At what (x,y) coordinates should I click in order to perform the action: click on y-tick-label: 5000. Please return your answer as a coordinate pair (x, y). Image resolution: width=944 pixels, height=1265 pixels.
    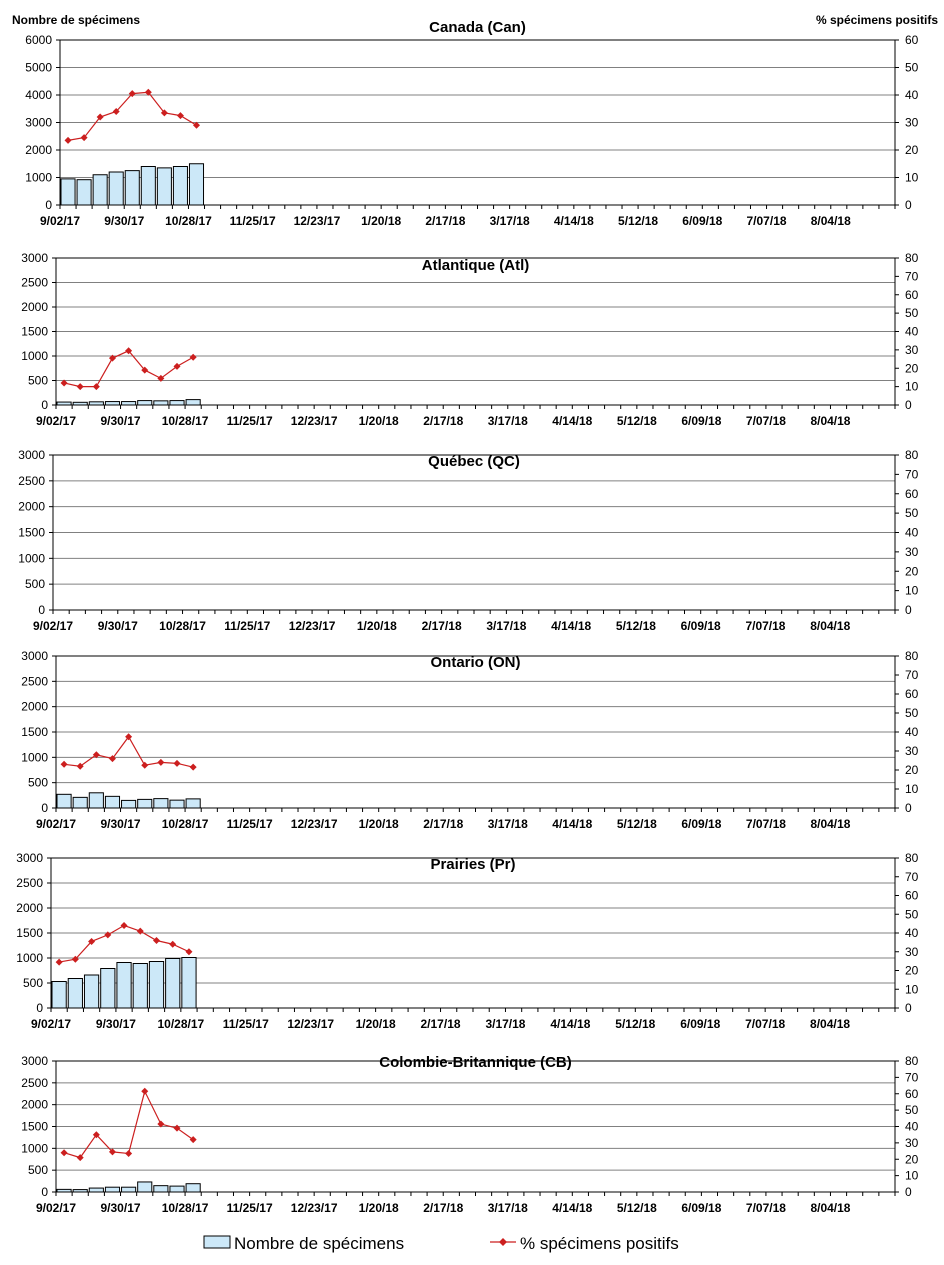
    Looking at the image, I should click on (38, 68).